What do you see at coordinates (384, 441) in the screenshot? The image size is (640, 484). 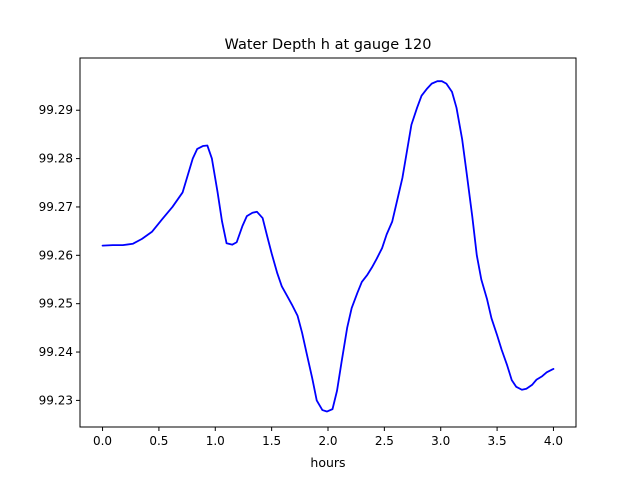 I see `x-tick-label: 2.5` at bounding box center [384, 441].